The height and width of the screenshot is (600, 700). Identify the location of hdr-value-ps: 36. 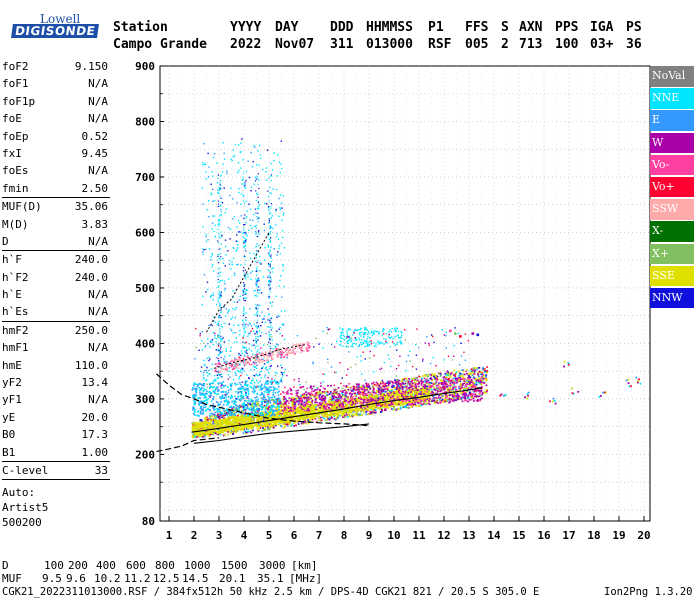
(634, 44).